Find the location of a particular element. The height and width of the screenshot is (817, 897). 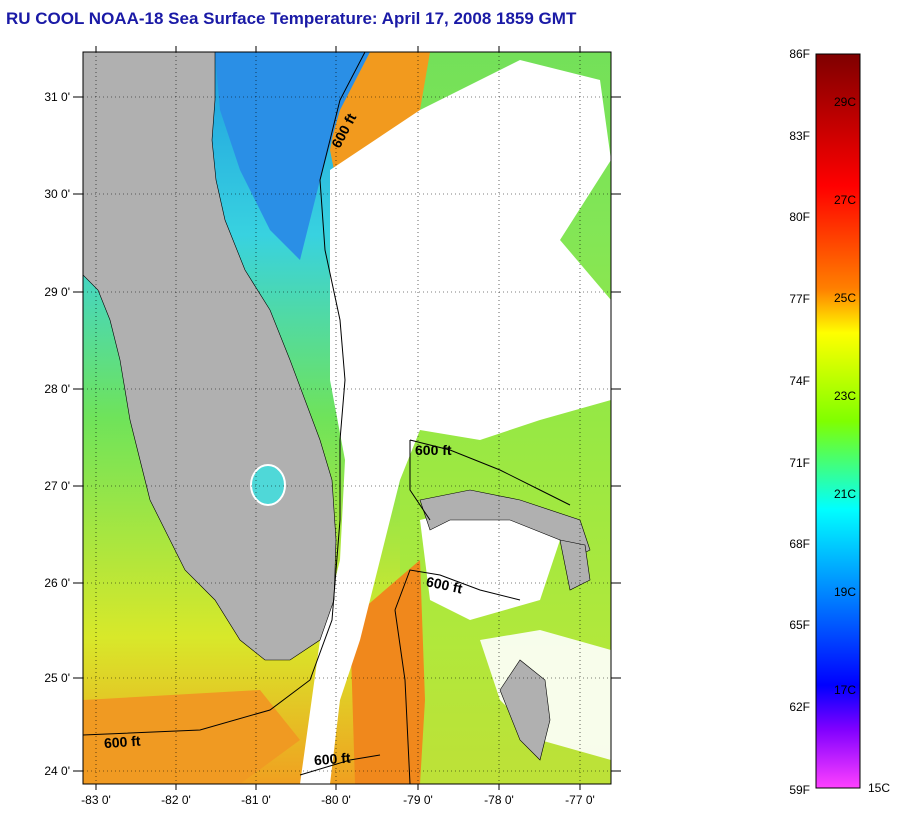

colorbar-f-label: 74F is located at coordinates (799, 381).